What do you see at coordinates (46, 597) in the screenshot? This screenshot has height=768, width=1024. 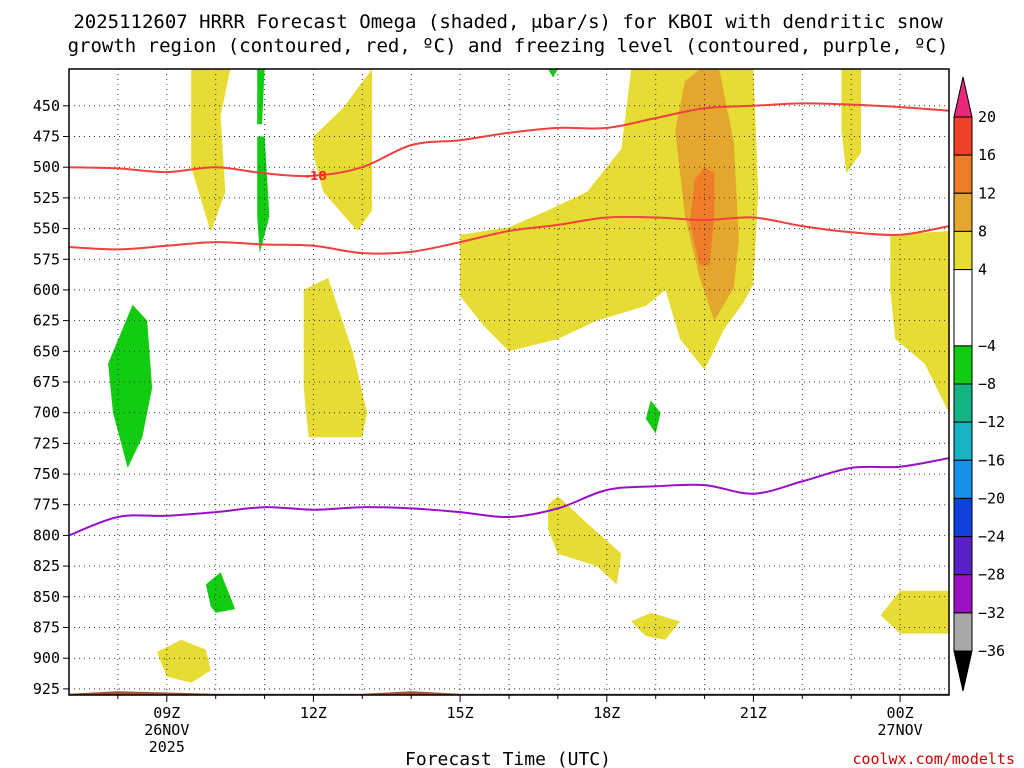 I see `y-tick-label-850: 850` at bounding box center [46, 597].